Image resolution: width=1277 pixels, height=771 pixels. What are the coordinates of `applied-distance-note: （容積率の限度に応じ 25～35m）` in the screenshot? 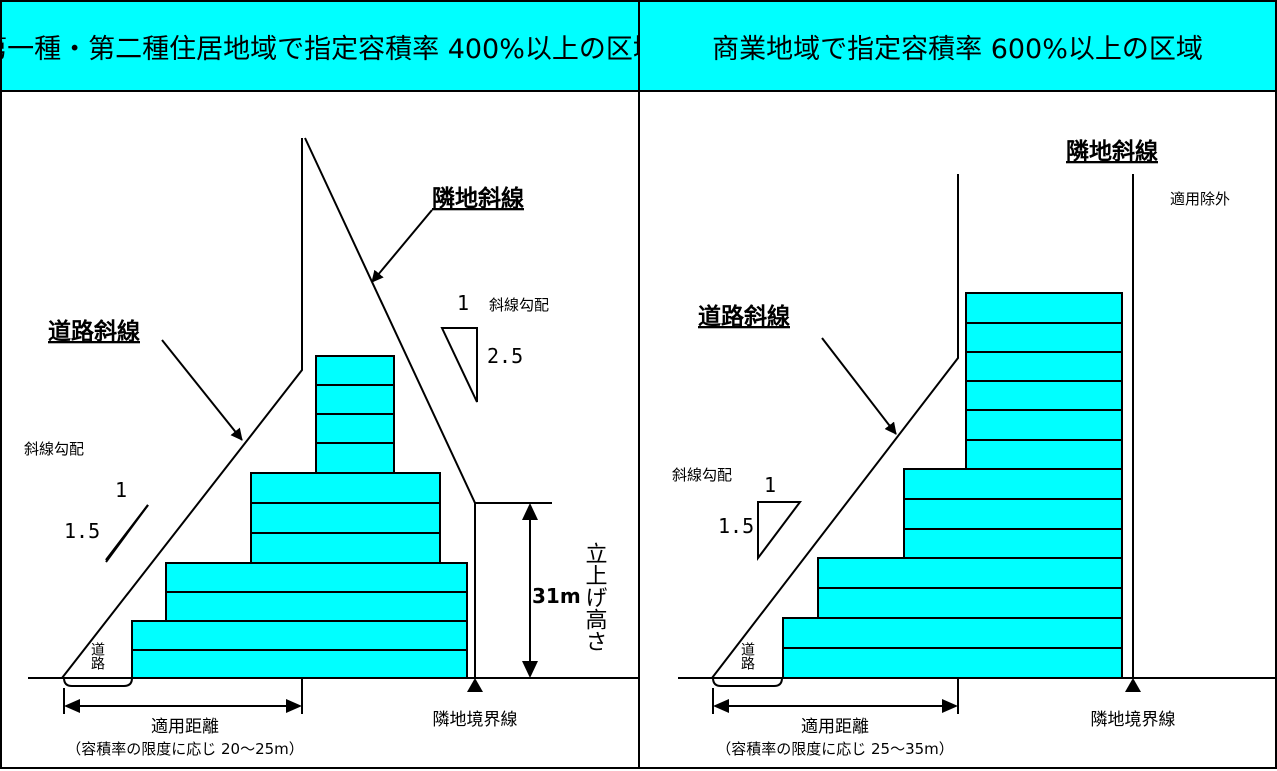 It's located at (835, 749).